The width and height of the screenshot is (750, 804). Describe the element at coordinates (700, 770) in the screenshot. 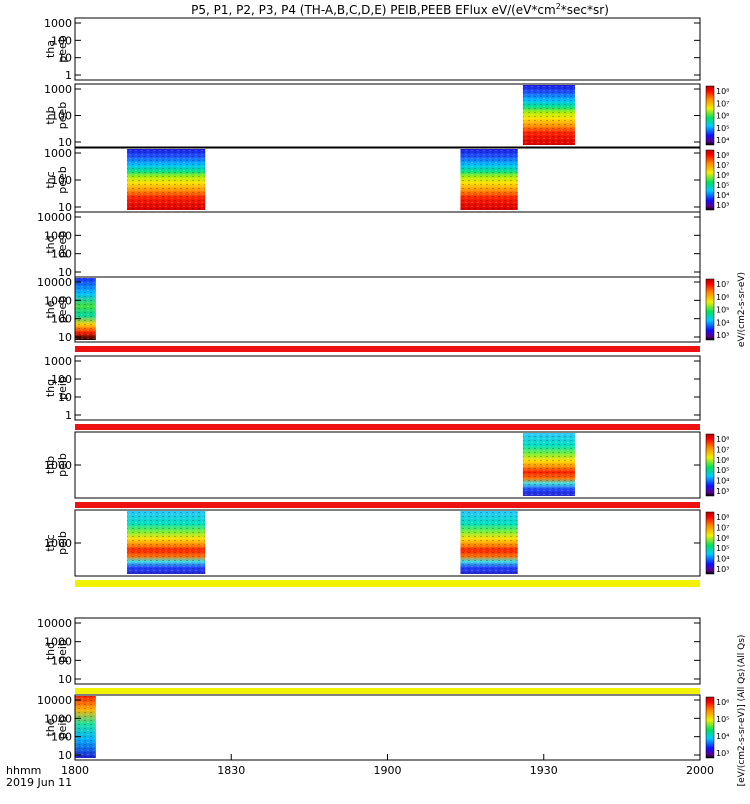

I see `x-tick-label: 2000` at that location.